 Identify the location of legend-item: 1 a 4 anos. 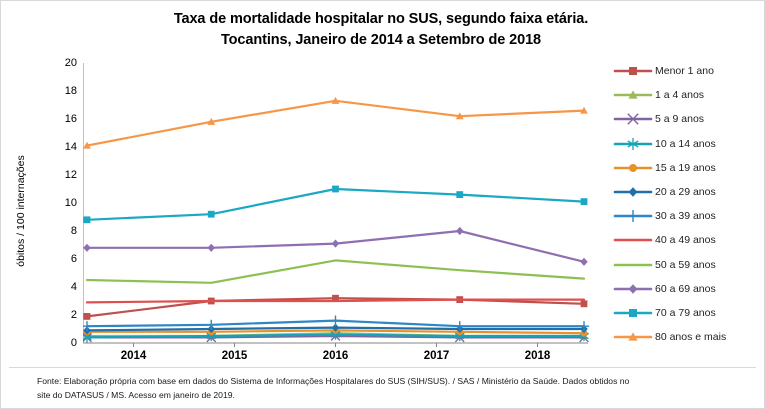
(688, 95).